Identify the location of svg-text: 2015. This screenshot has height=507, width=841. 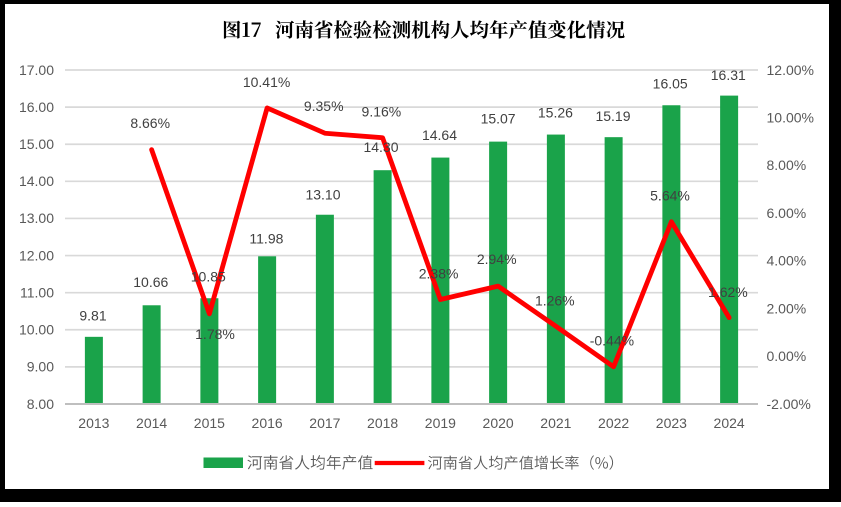
(209, 423).